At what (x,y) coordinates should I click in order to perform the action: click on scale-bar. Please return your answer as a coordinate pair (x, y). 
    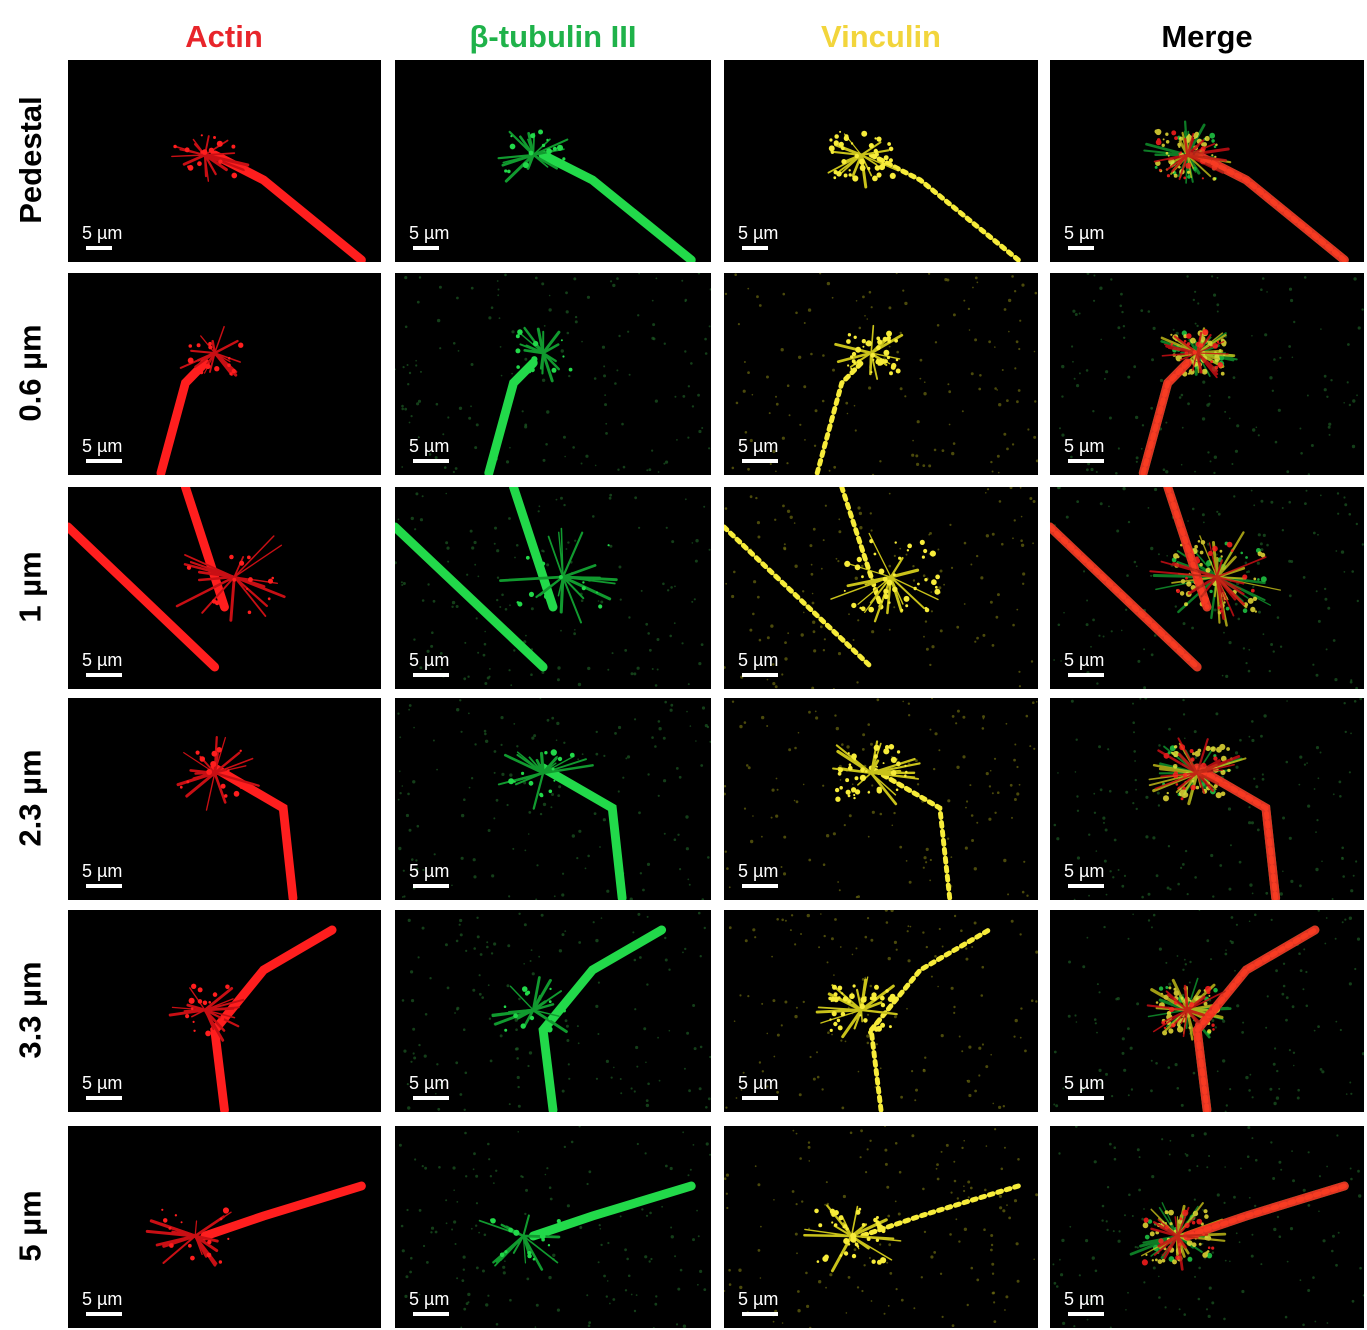
    Looking at the image, I should click on (431, 461).